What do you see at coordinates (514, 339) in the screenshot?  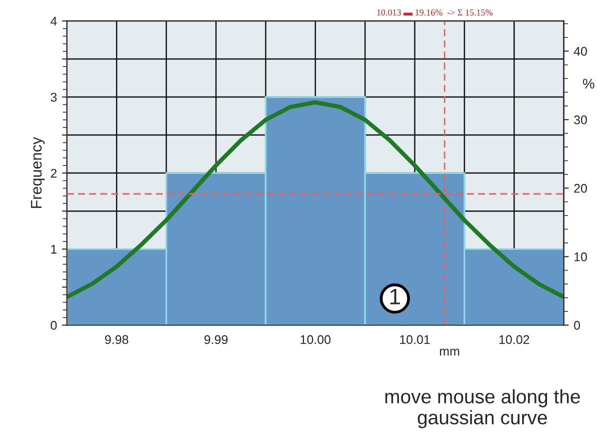 I see `x-tick-label: 10.02` at bounding box center [514, 339].